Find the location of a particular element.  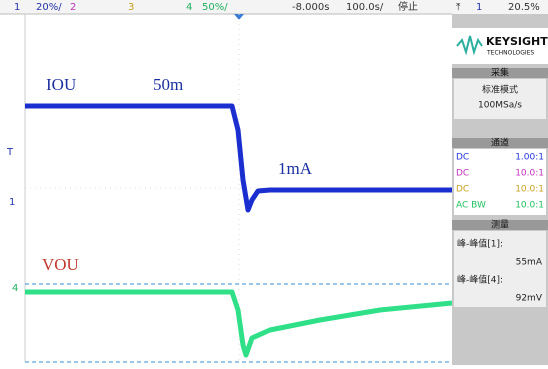

ch4-label: 4 is located at coordinates (189, 7).